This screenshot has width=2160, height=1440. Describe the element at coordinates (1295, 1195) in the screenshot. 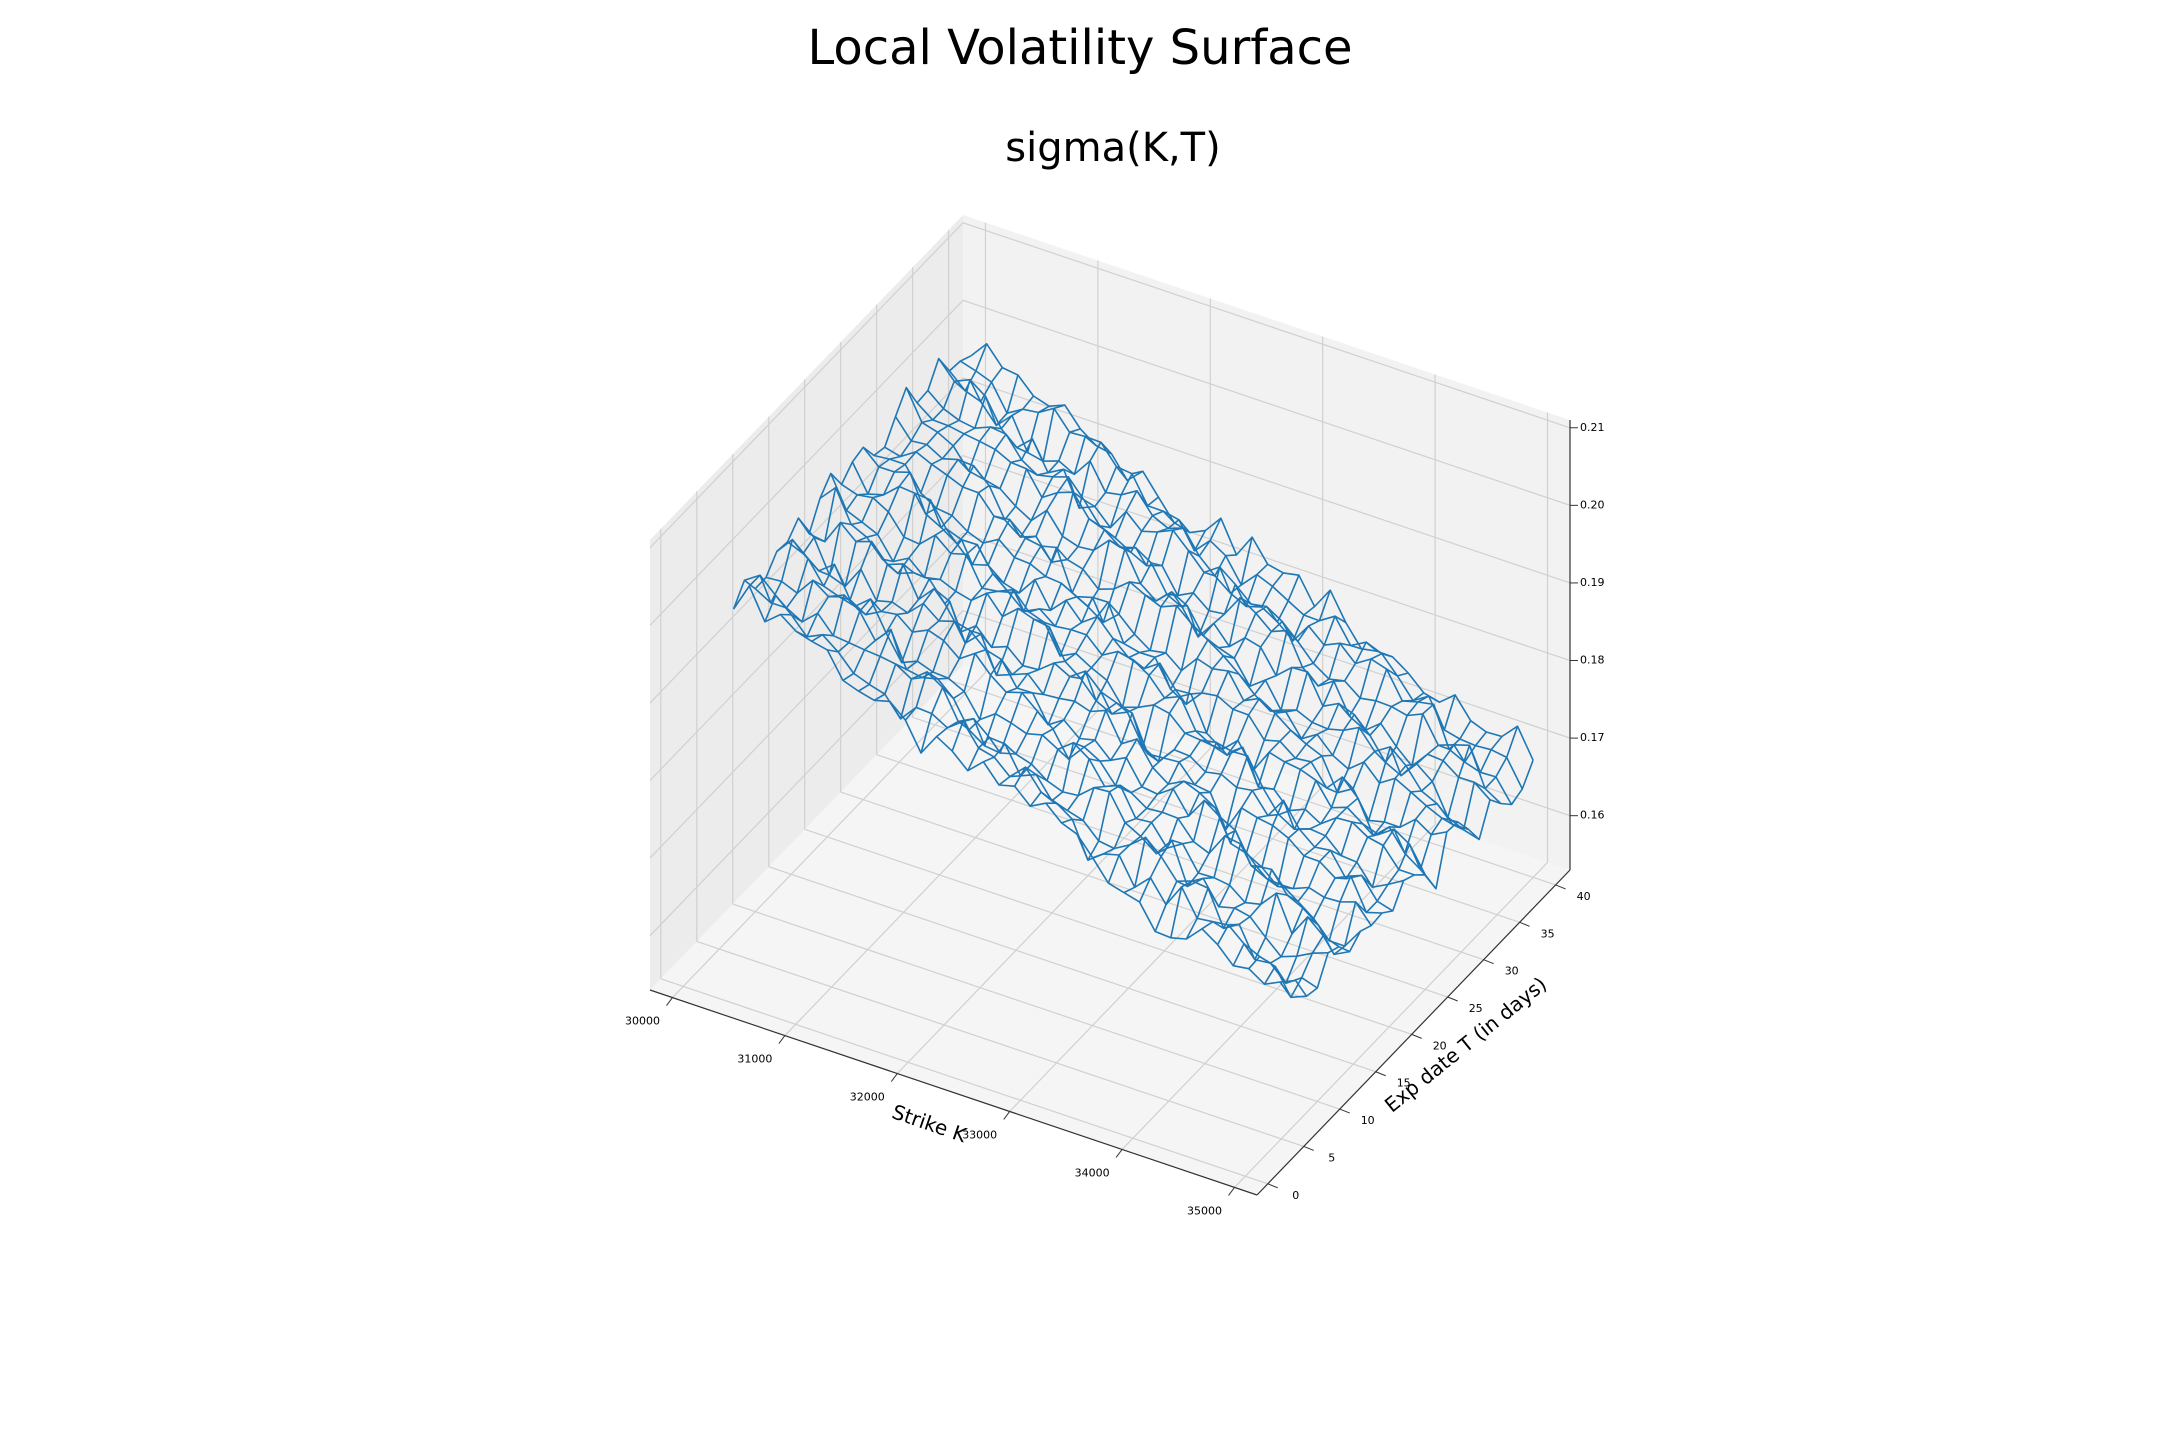

I see `y-tick-label: 0` at that location.